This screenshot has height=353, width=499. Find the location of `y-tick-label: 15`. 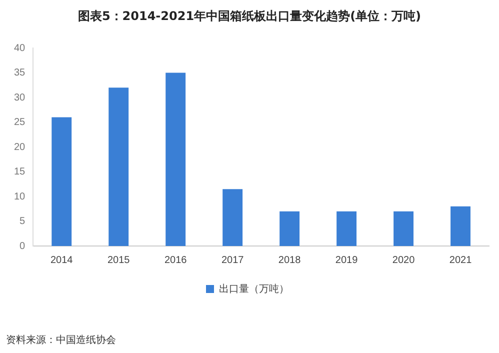

y-tick-label: 15 is located at coordinates (20, 172).